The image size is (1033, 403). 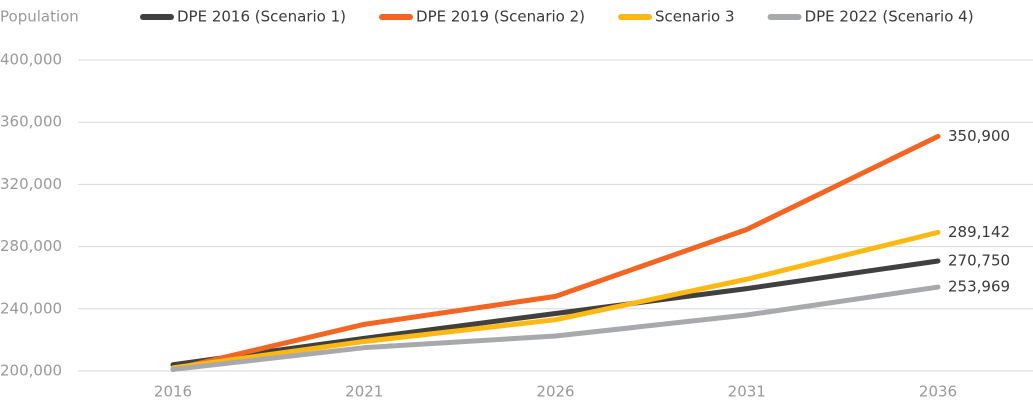 I want to click on y-tick-label: 400,000, so click(x=31, y=60).